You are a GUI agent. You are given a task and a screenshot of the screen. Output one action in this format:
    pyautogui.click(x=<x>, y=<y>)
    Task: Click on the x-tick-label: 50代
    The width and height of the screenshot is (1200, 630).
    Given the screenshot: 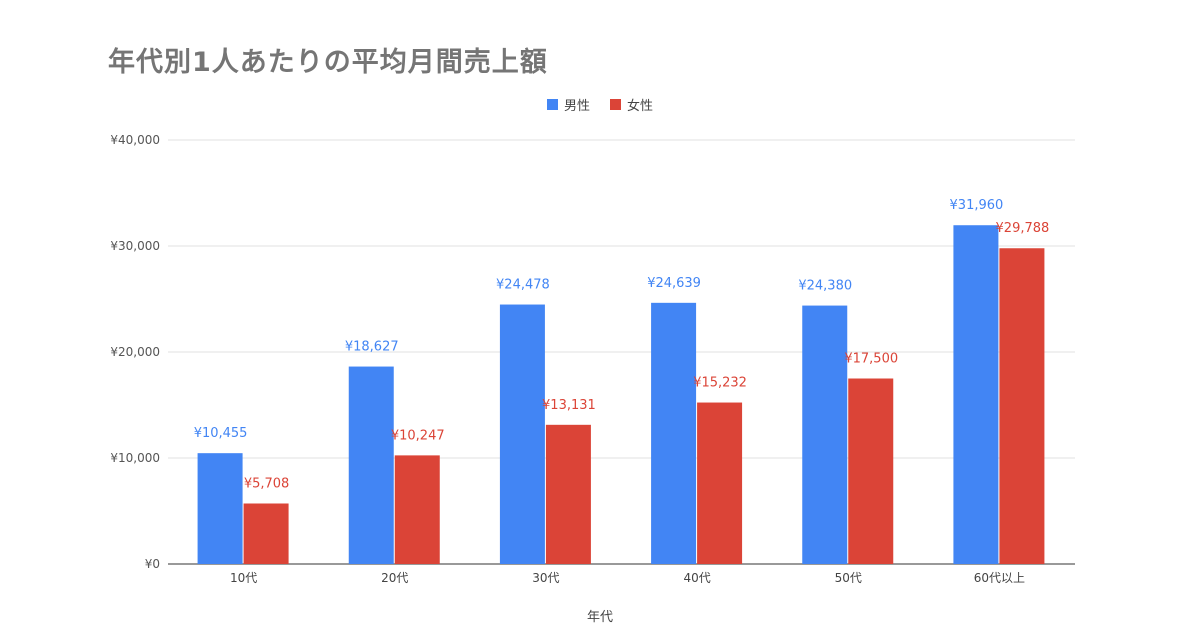 What is the action you would take?
    pyautogui.click(x=848, y=578)
    